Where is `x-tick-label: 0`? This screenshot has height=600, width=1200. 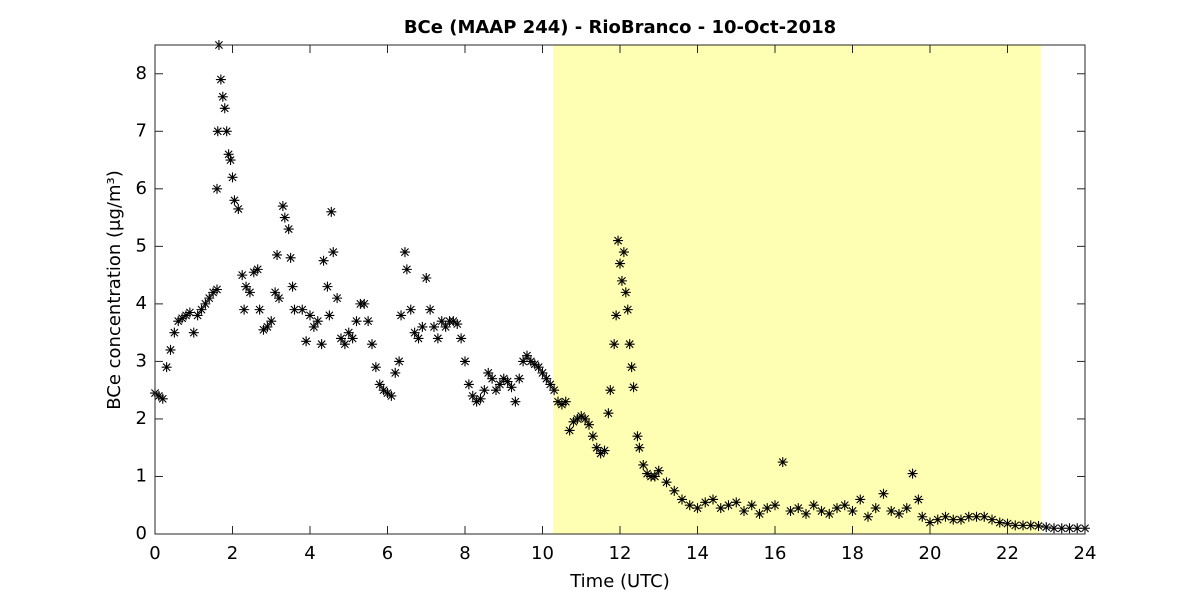 x-tick-label: 0 is located at coordinates (154, 553).